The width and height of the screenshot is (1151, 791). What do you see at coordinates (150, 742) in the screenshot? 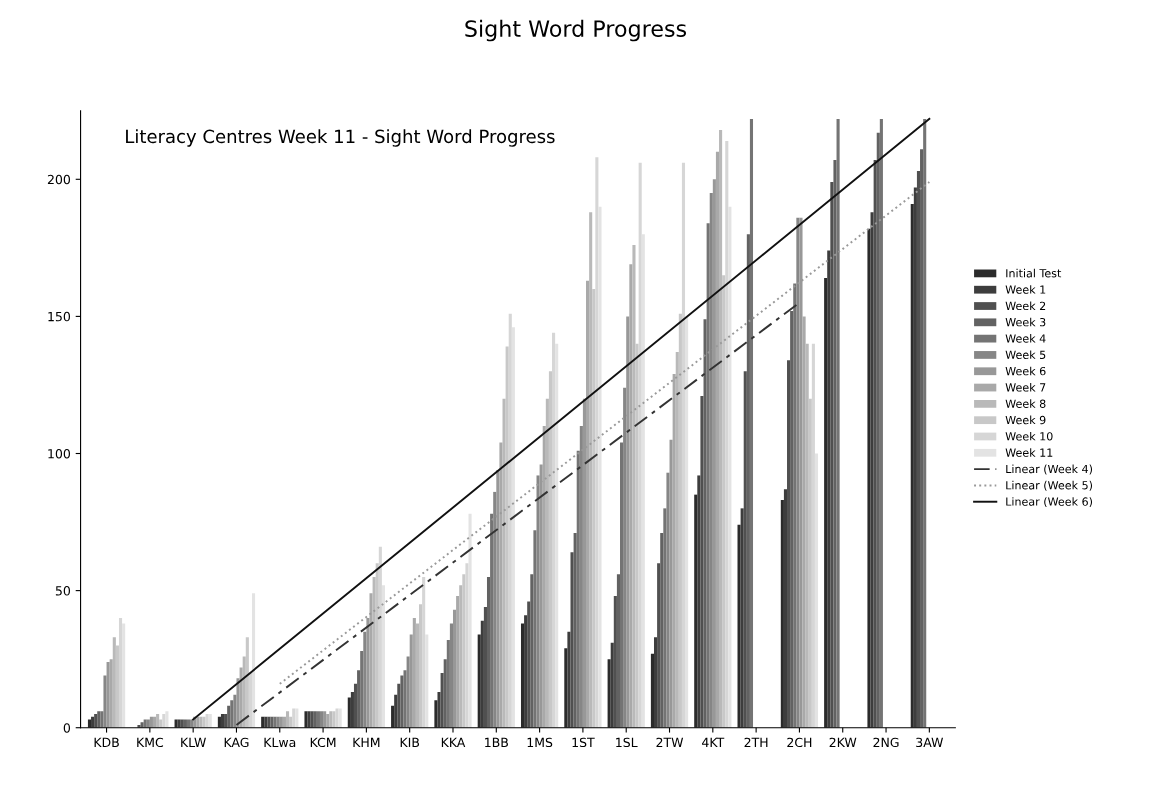
I see `x-tick-label: KMC` at bounding box center [150, 742].